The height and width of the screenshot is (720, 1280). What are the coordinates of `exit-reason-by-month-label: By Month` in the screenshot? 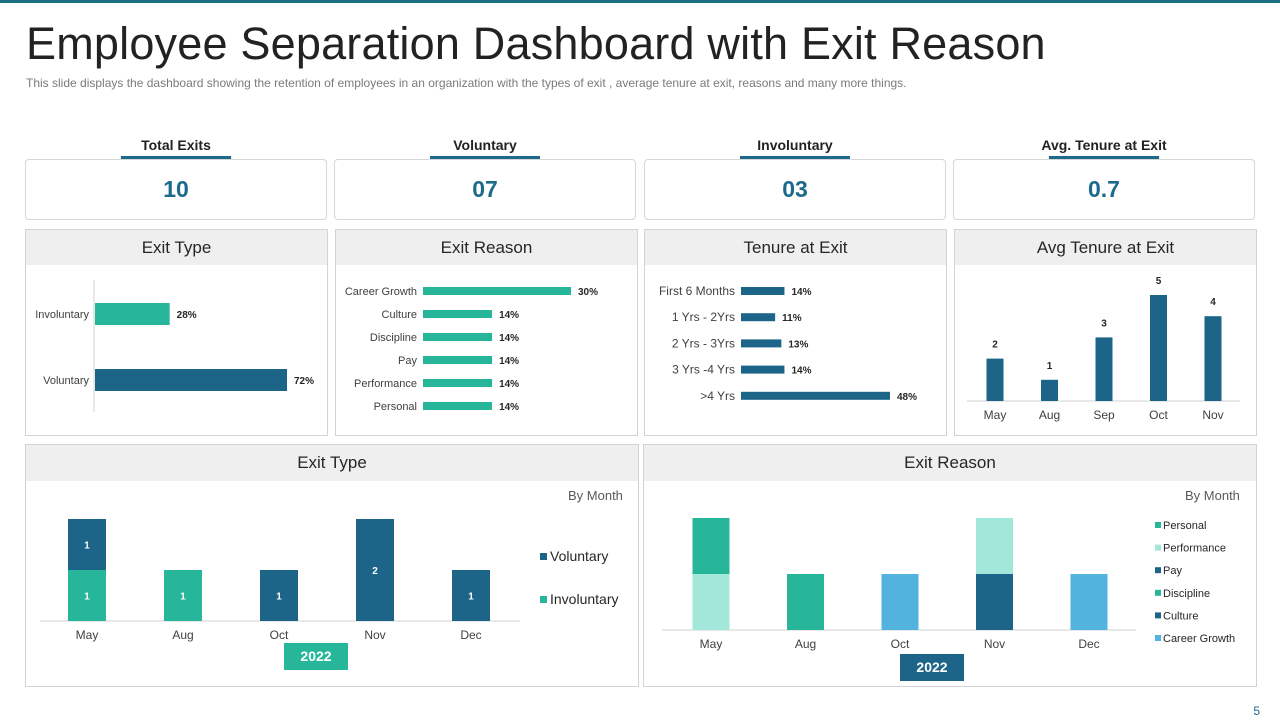 It's located at (1212, 495).